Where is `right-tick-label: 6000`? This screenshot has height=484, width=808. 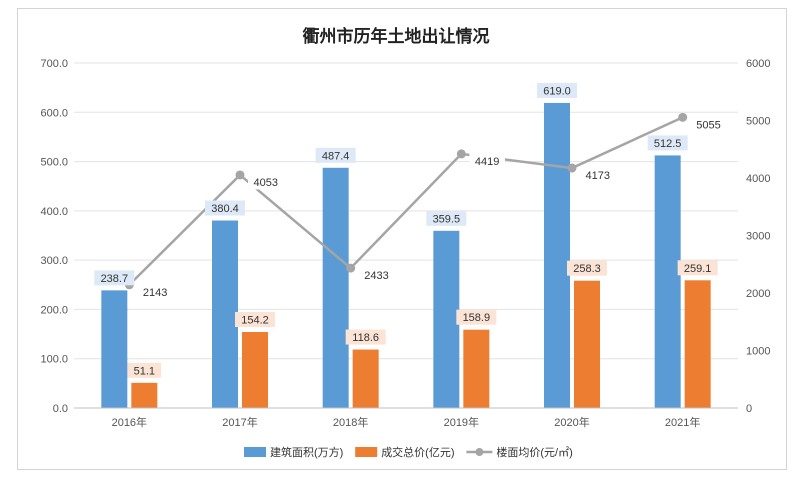
right-tick-label: 6000 is located at coordinates (758, 64).